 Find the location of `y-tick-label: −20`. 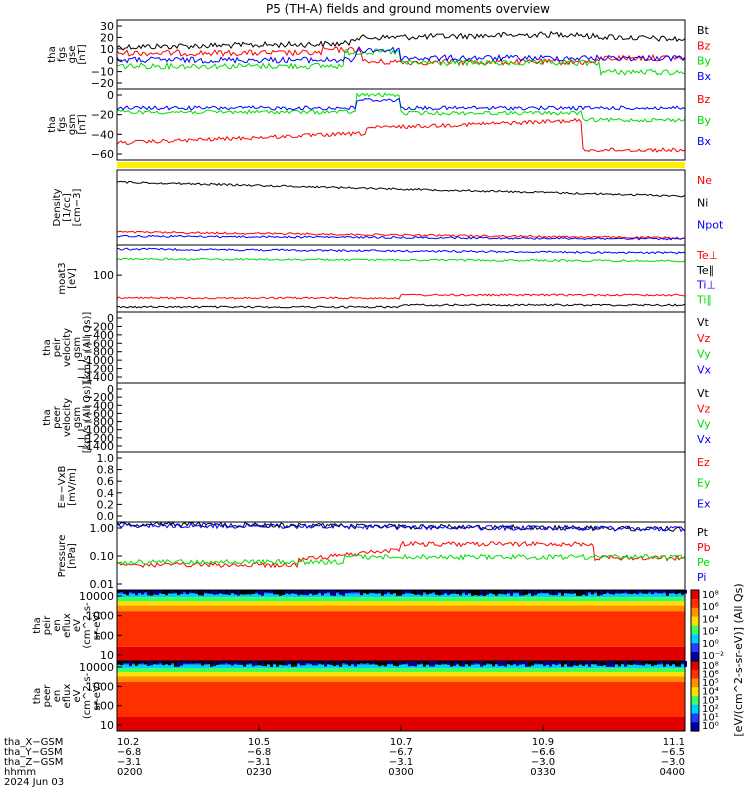

y-tick-label: −20 is located at coordinates (102, 115).